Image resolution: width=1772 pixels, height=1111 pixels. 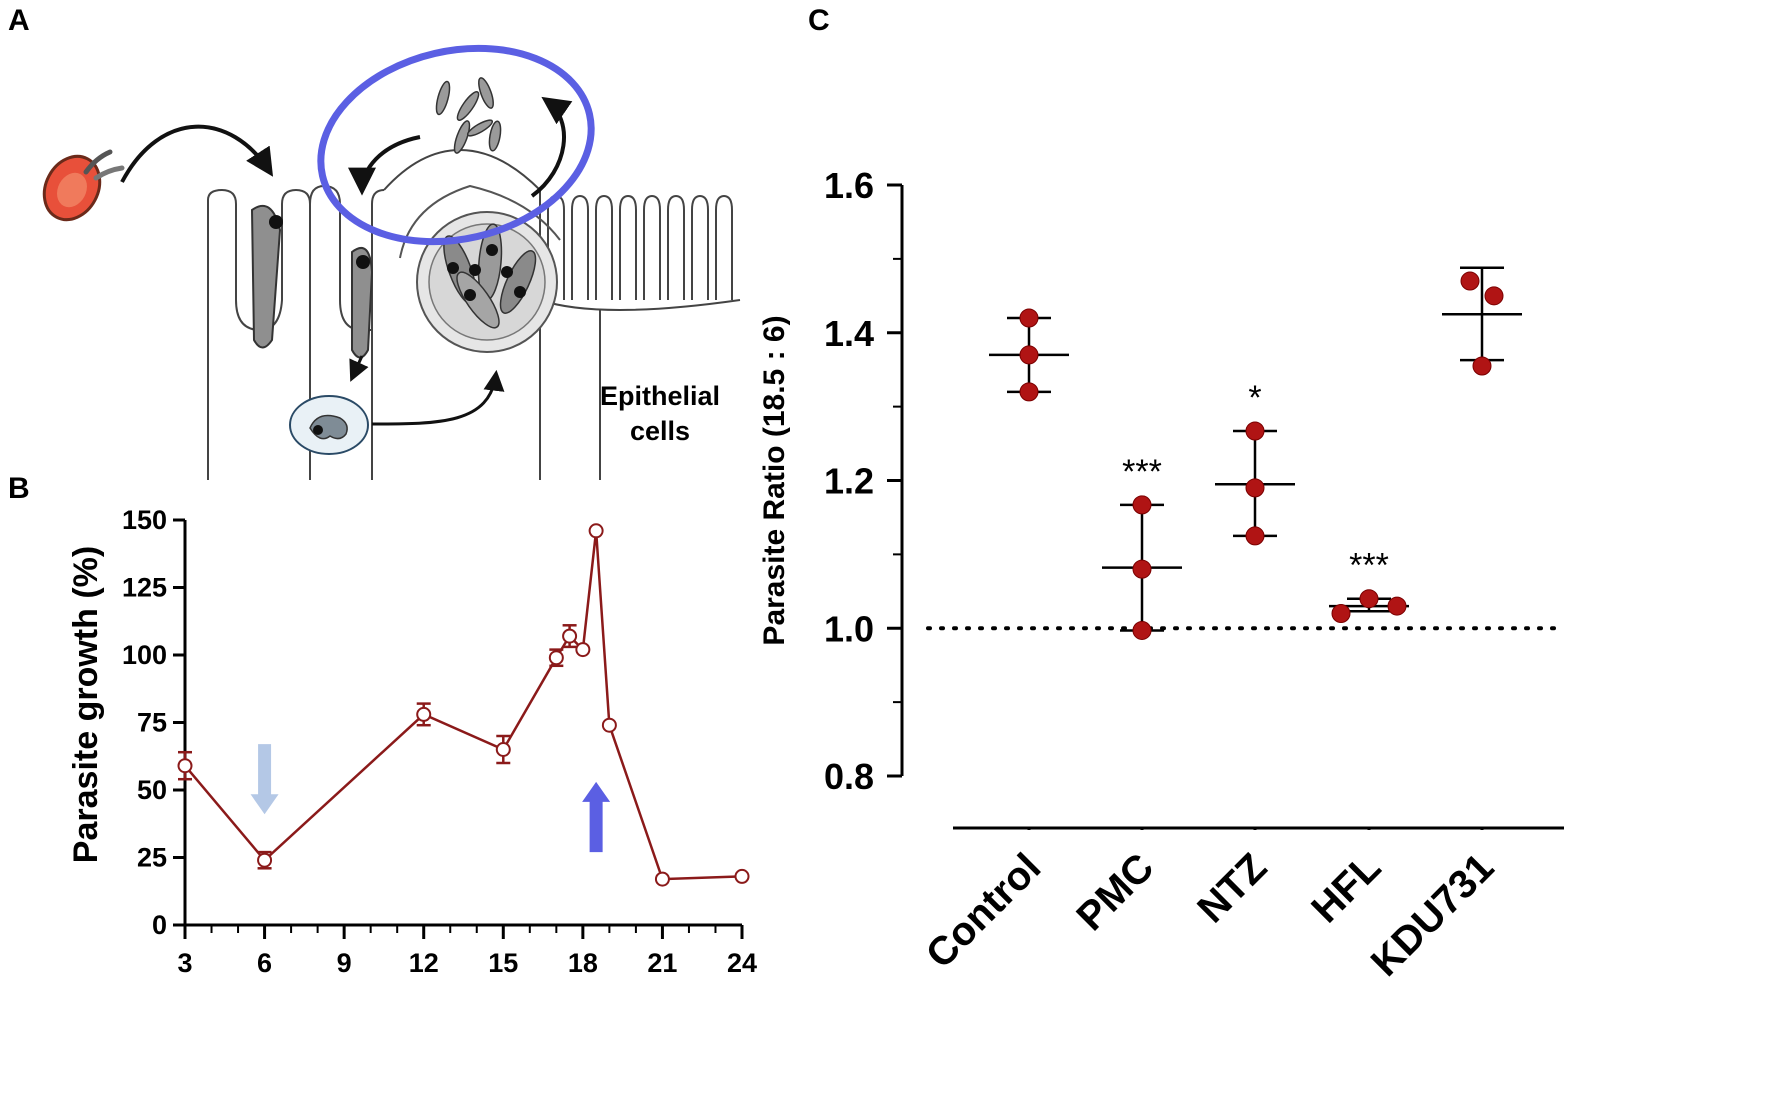 What do you see at coordinates (359, 368) in the screenshot?
I see `release-arrow` at bounding box center [359, 368].